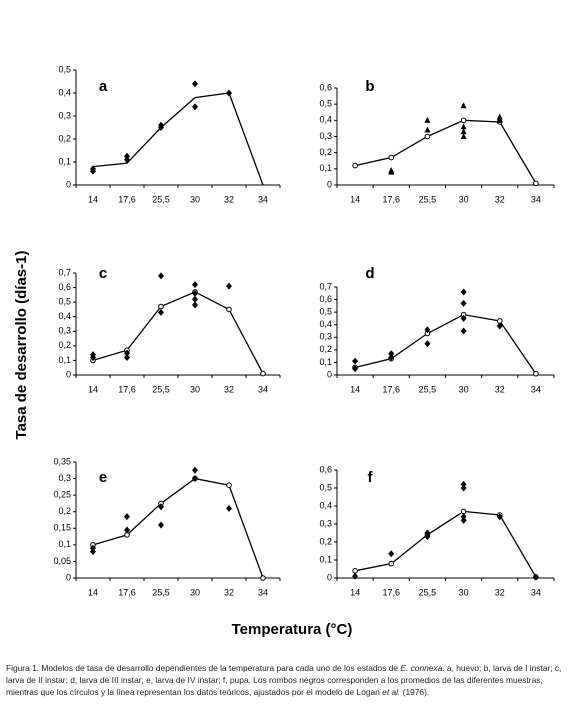  Describe the element at coordinates (325, 87) in the screenshot. I see `y-tick-label: 0,6` at that location.